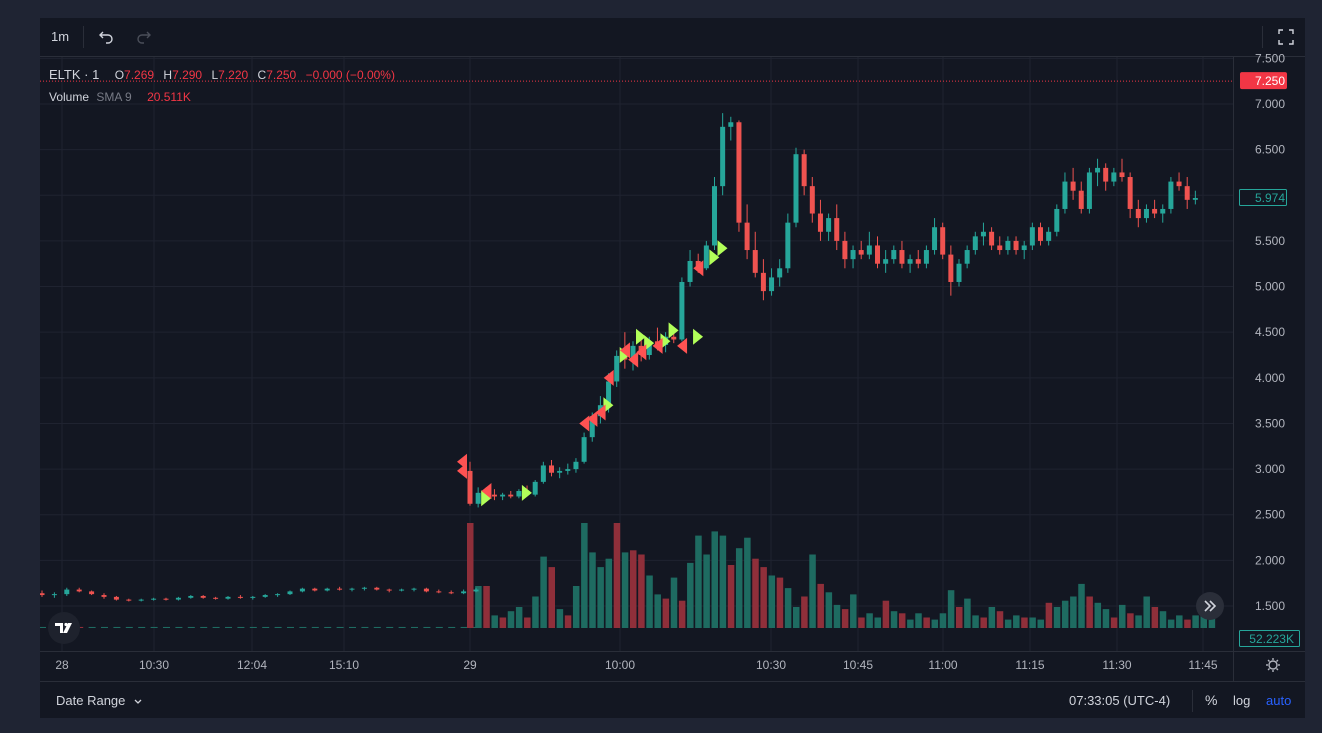 This screenshot has width=1322, height=733. I want to click on change-value: −0.000 (−0.00%), so click(350, 75).